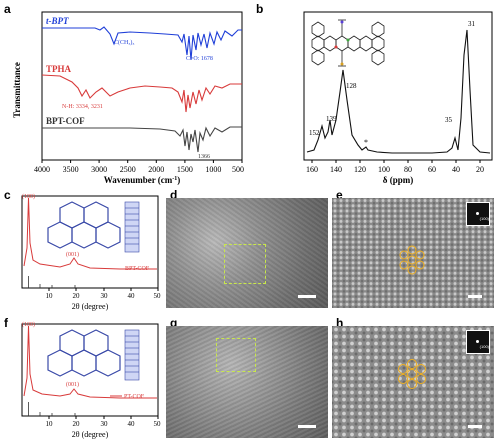  Describe the element at coordinates (475, 296) in the screenshot. I see `scale-bar-e` at that location.